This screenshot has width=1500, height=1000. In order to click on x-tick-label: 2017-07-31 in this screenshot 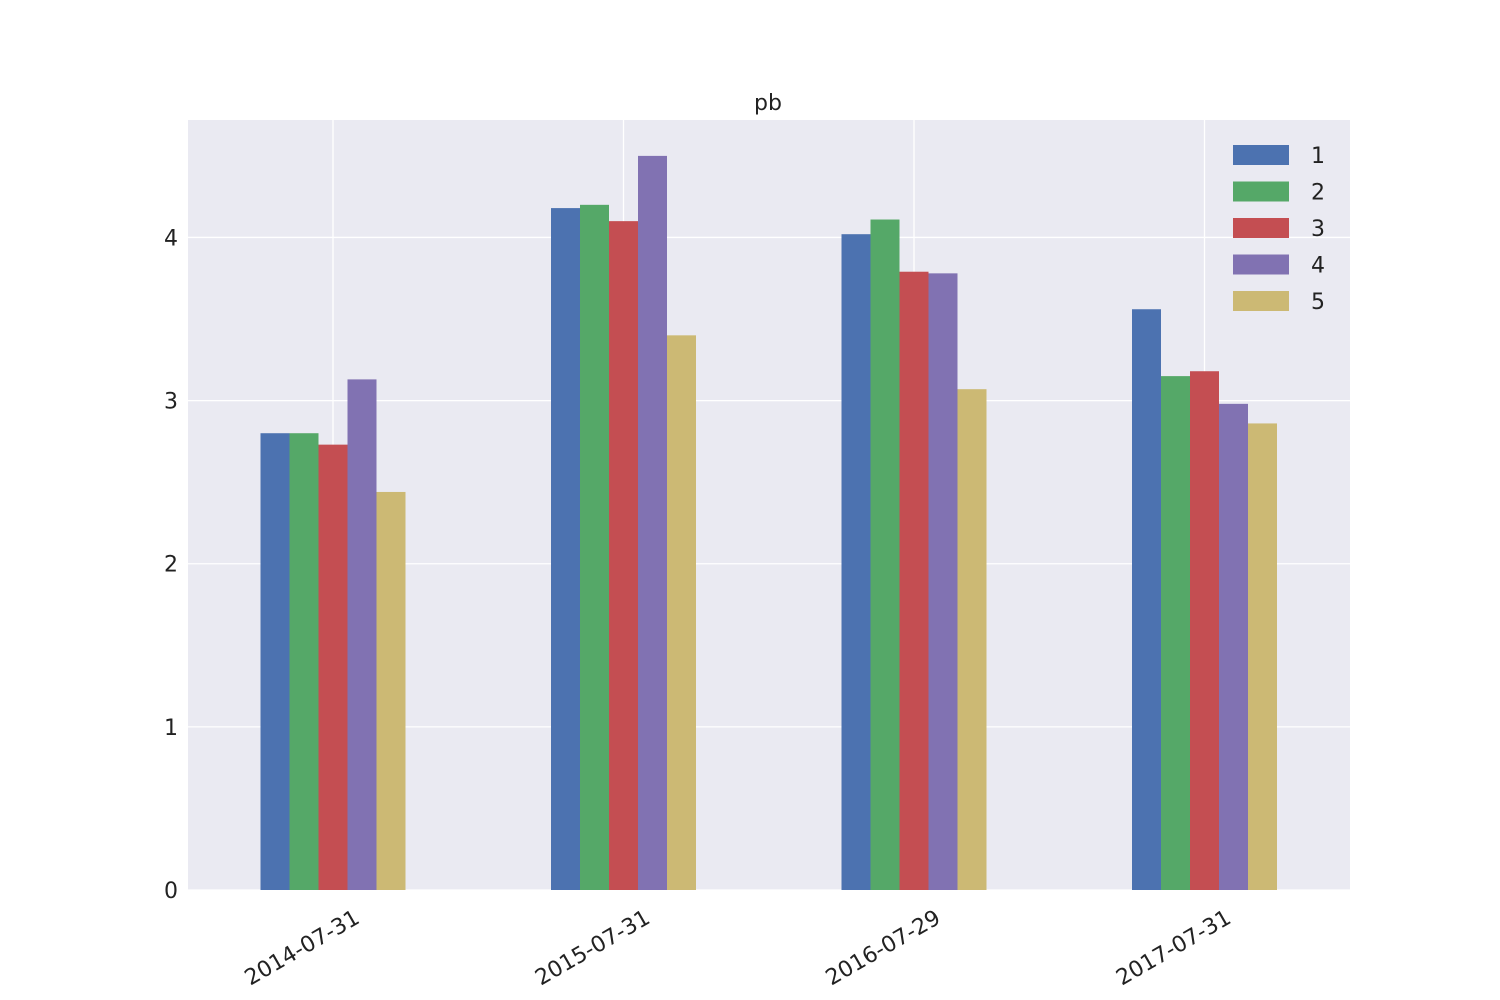, I will do `click(1173, 949)`.